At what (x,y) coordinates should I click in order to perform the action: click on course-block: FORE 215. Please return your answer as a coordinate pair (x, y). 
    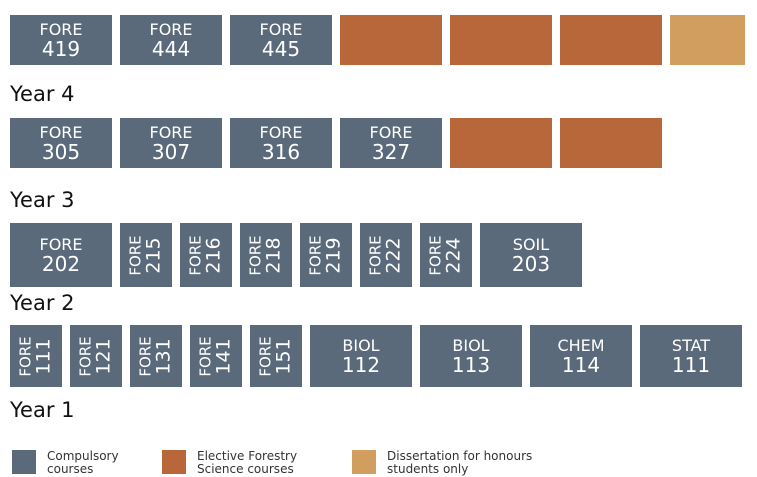
    Looking at the image, I should click on (146, 255).